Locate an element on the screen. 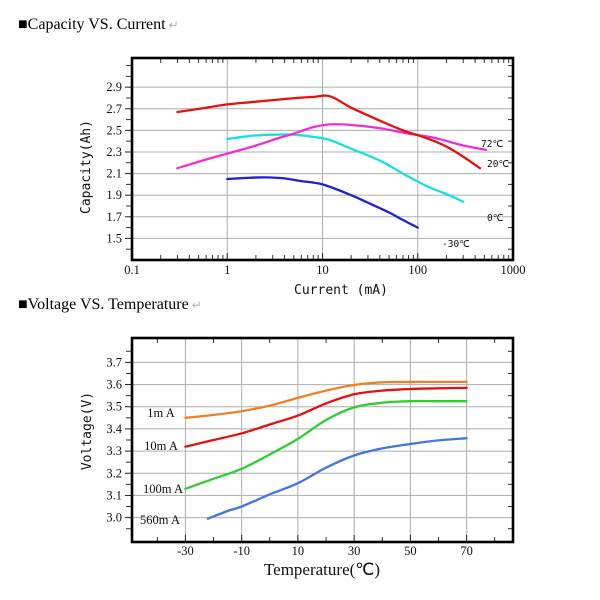 This screenshot has width=600, height=600. x-tick-label: 100 is located at coordinates (417, 270).